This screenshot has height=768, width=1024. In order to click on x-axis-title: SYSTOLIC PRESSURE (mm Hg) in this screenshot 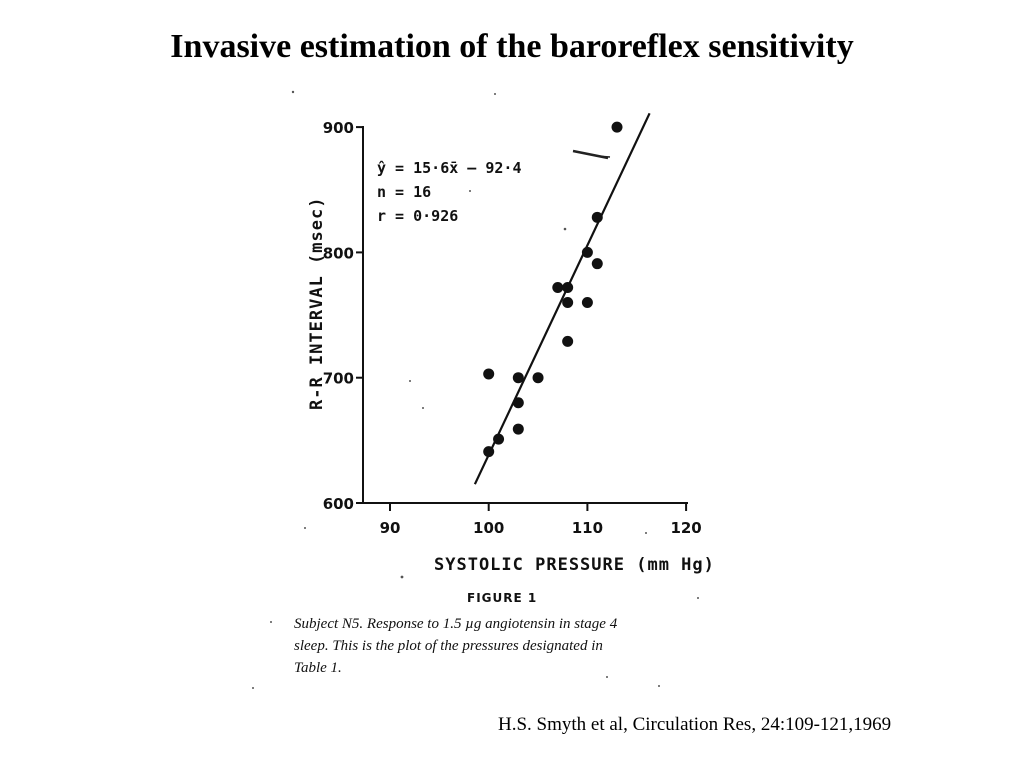, I will do `click(574, 565)`.